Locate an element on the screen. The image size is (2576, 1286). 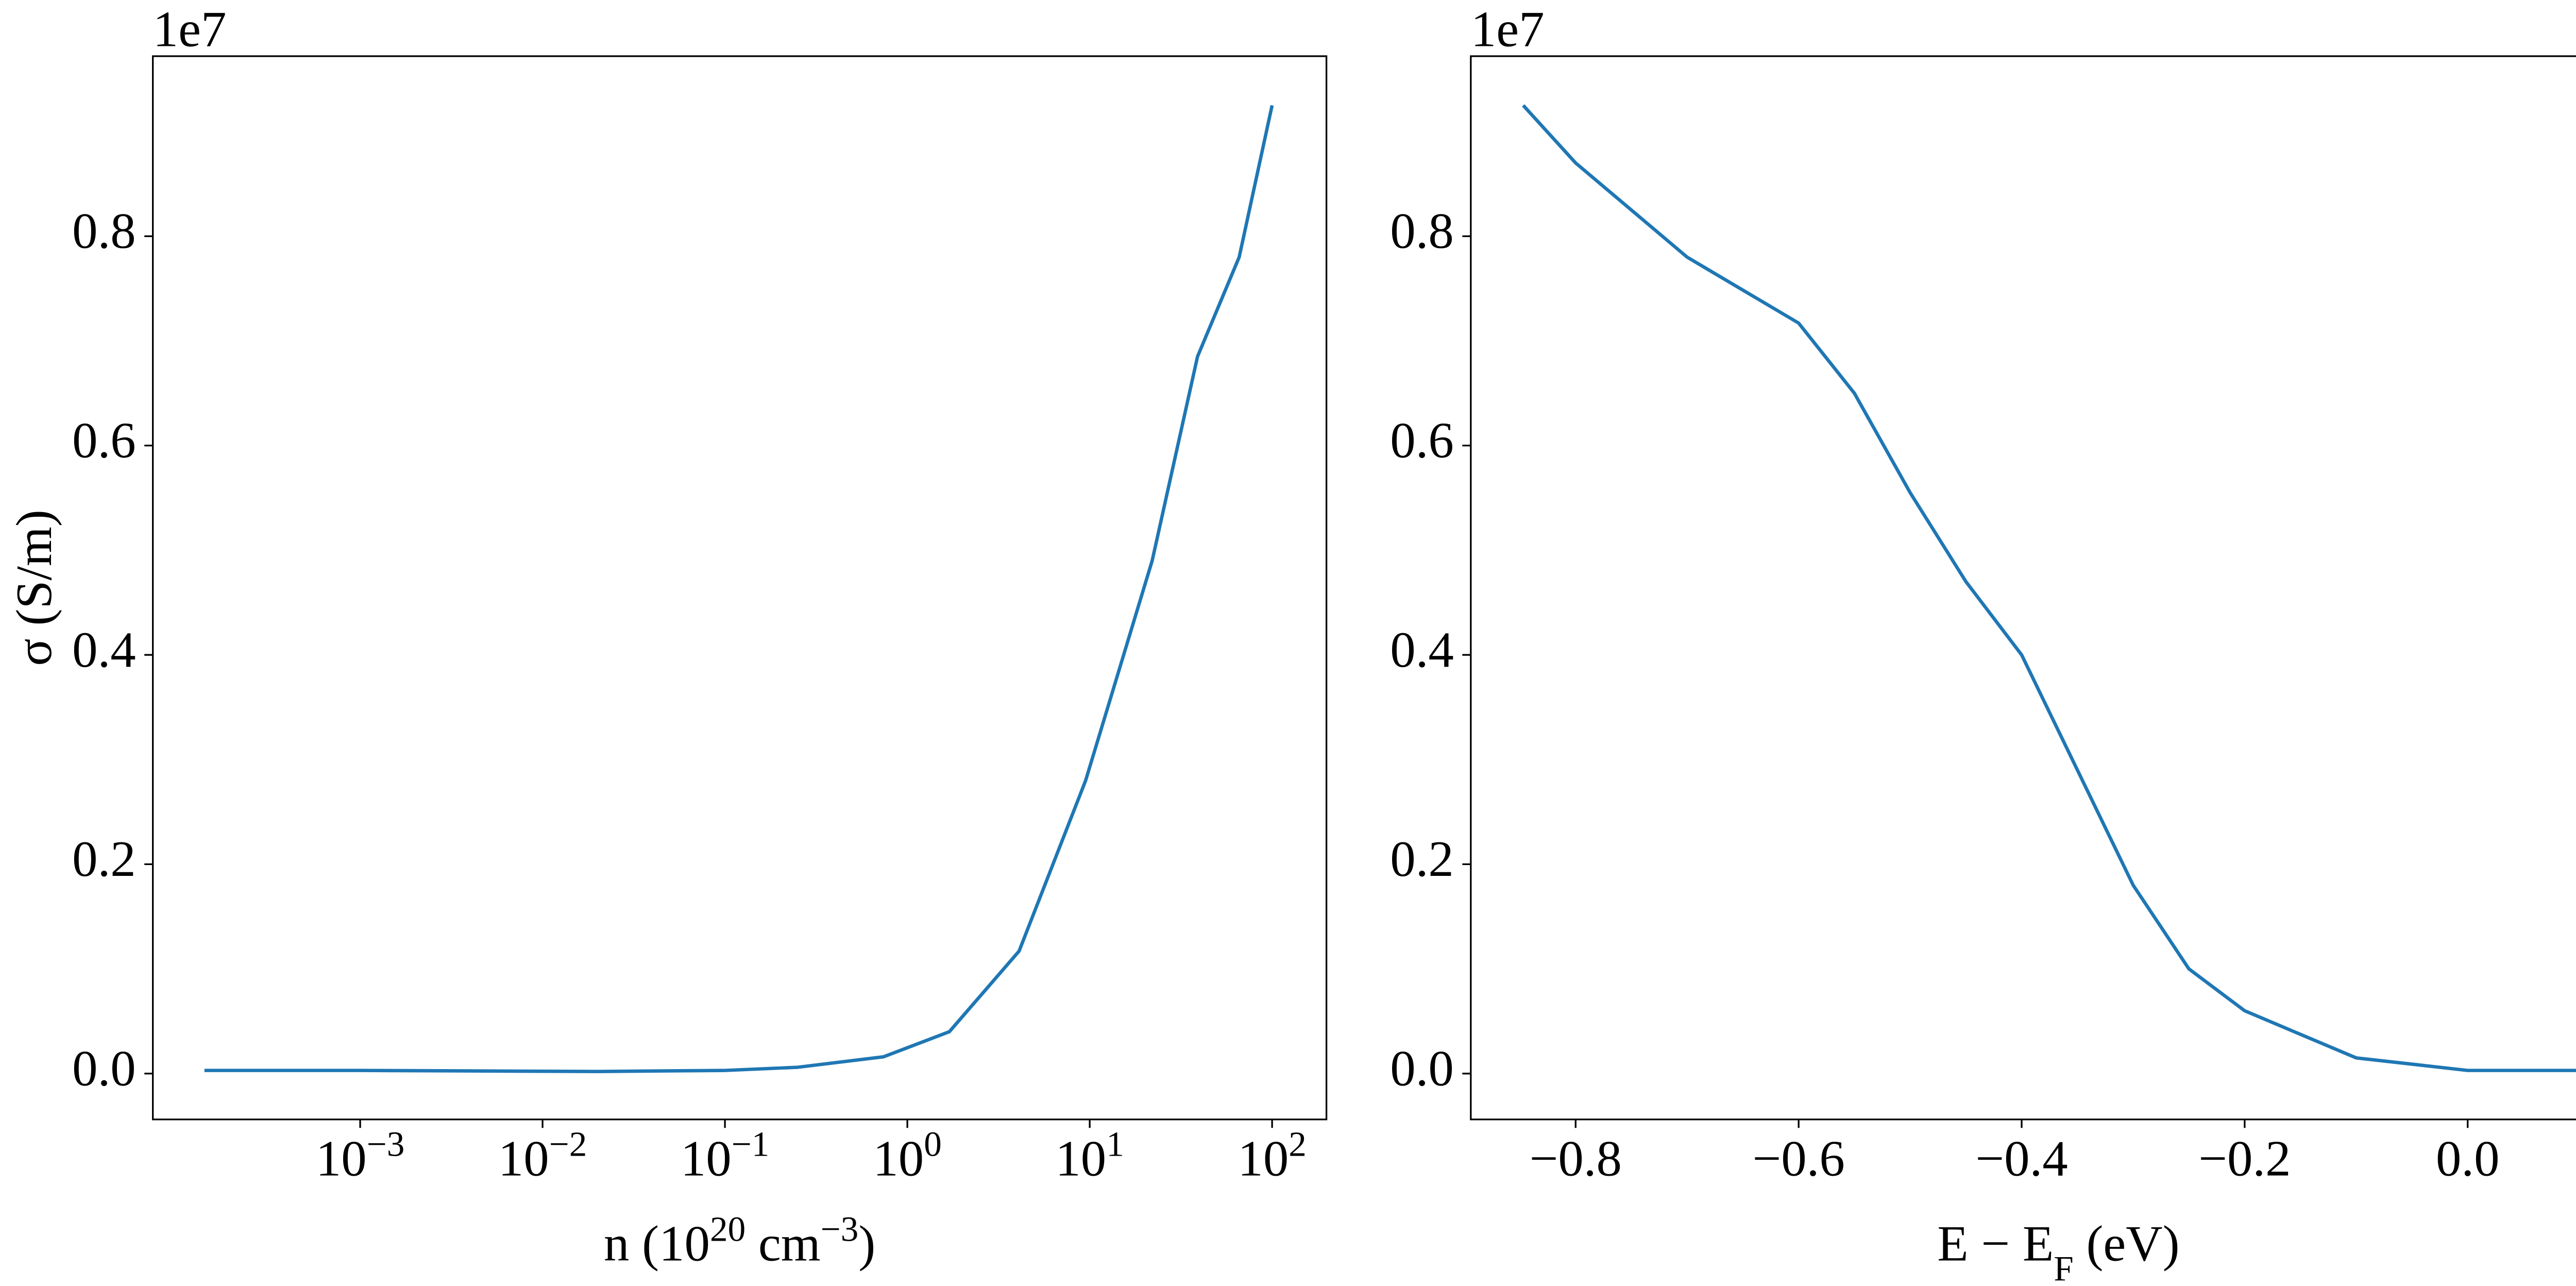
x-tick-label: 10⁻¹ is located at coordinates (725, 1155).